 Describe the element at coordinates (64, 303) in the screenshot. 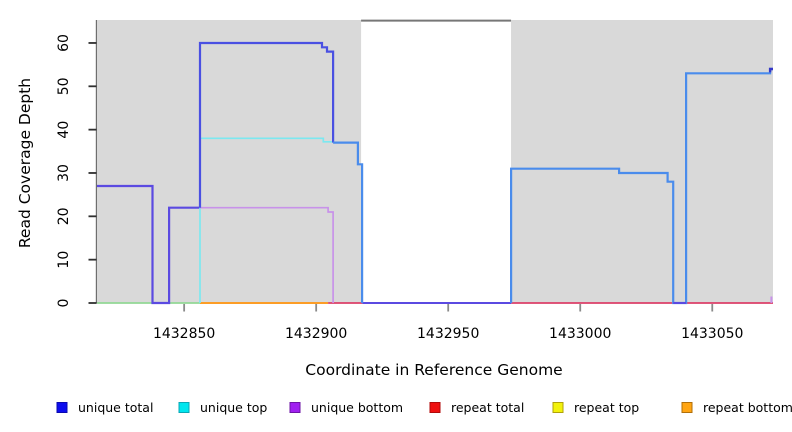

I see `y-tick-label: 0` at that location.